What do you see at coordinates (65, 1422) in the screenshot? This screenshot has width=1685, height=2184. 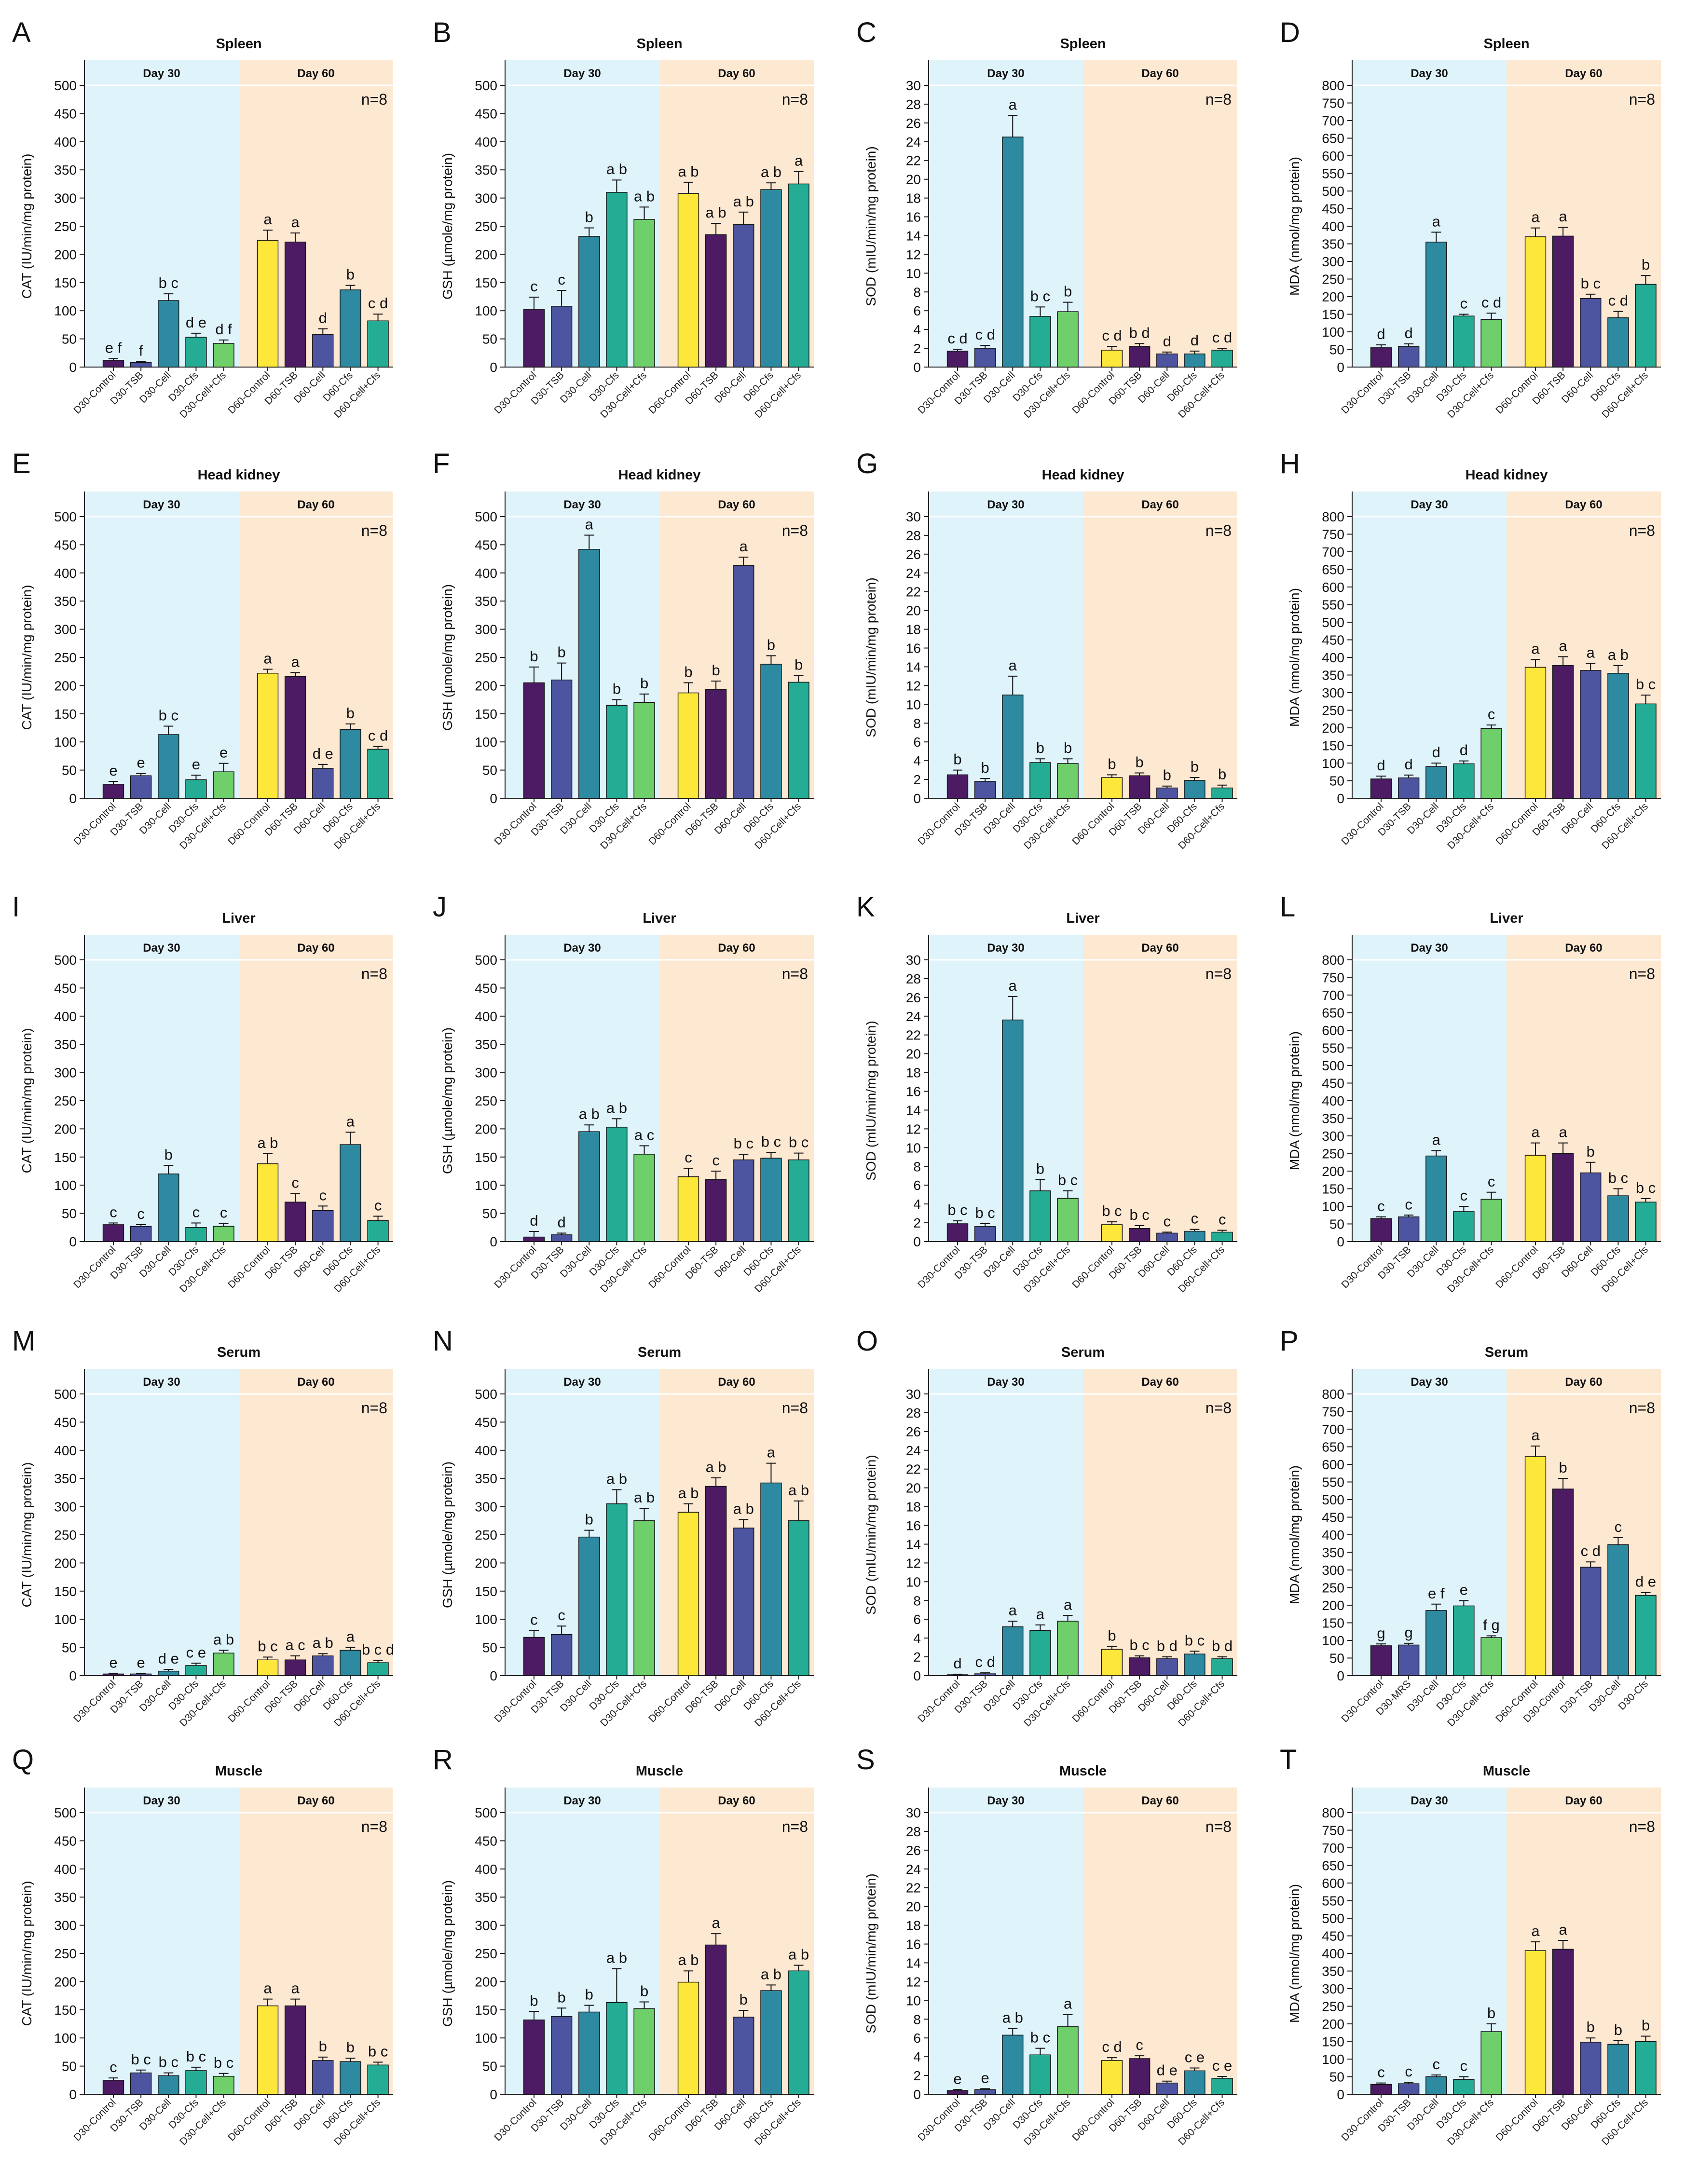 I see `y-tick-label: 450` at bounding box center [65, 1422].